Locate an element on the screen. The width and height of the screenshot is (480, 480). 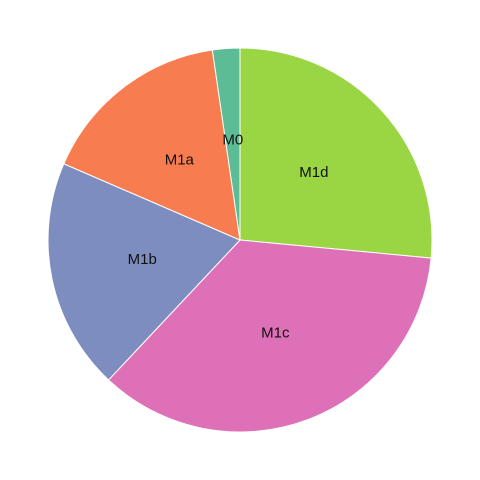
pie-label-m1c: M1c is located at coordinates (275, 332).